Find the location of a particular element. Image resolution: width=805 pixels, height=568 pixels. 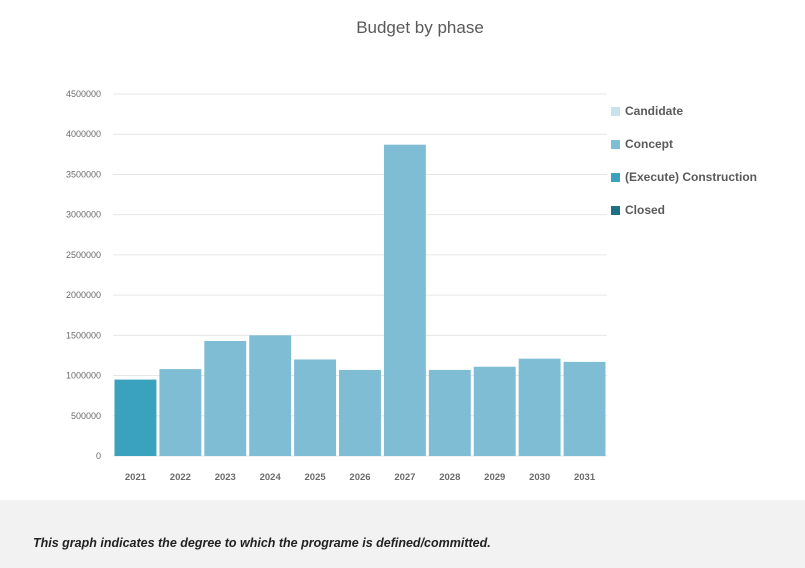

bar-2026-concept is located at coordinates (360, 412).